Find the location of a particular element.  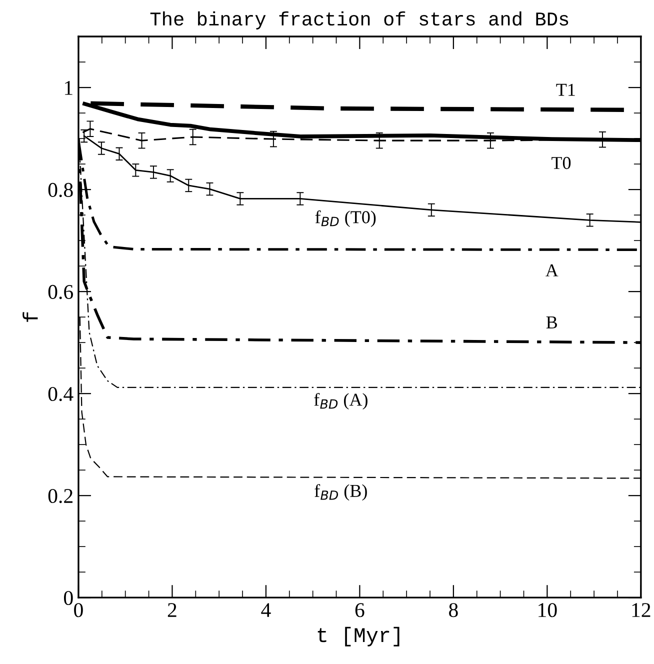

annotation: A is located at coordinates (552, 270).